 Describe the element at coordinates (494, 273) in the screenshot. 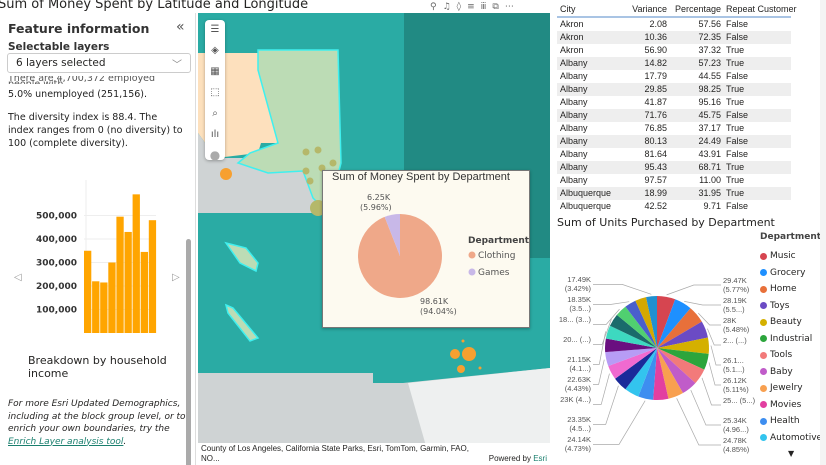

I see `legend-label: Games` at that location.